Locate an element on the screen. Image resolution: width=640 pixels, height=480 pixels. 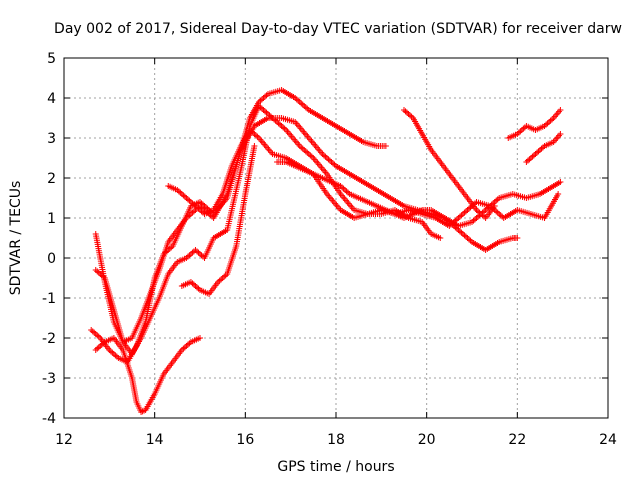
x-tick-label: 22 is located at coordinates (517, 440).